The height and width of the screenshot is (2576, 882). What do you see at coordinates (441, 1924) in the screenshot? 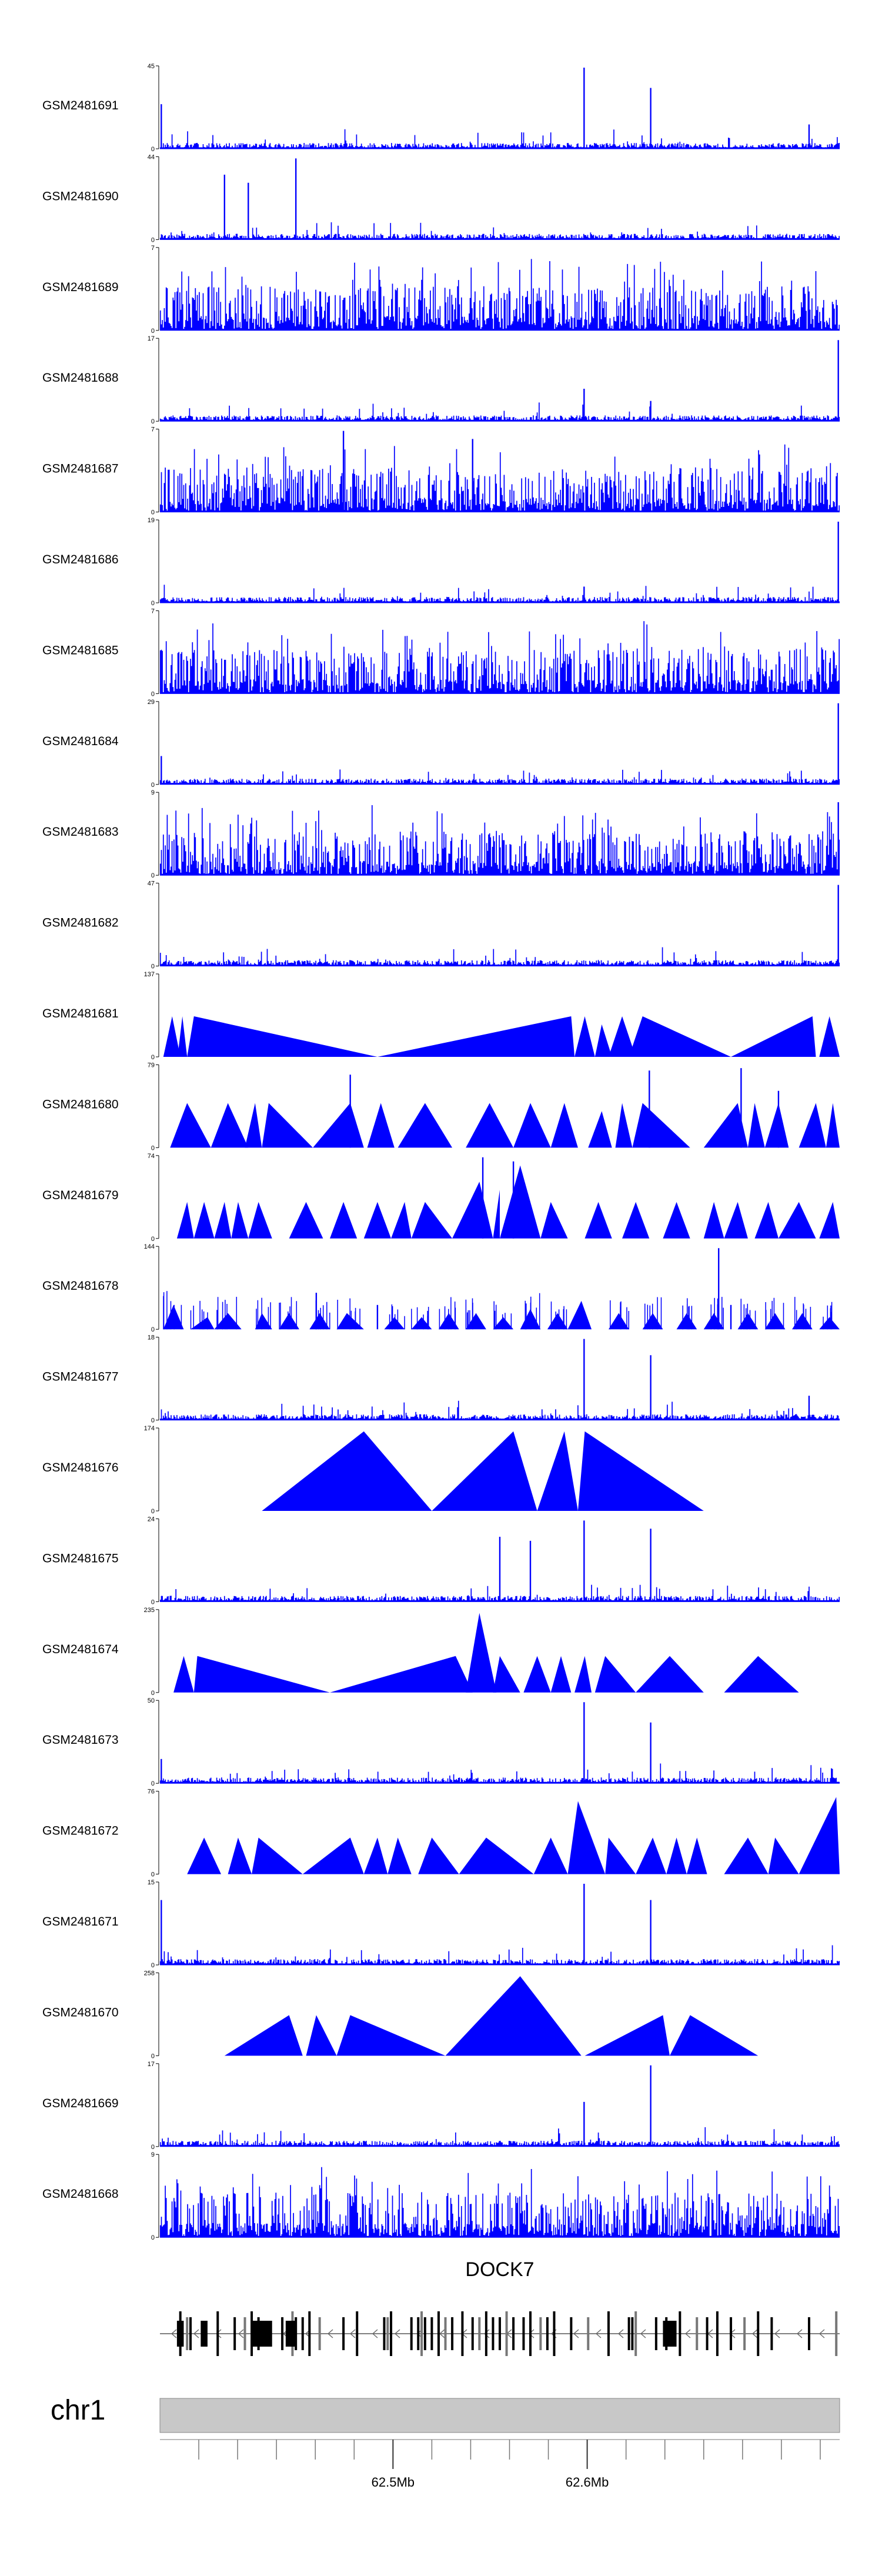
I see `track: GSM2481671 15 0` at bounding box center [441, 1924].